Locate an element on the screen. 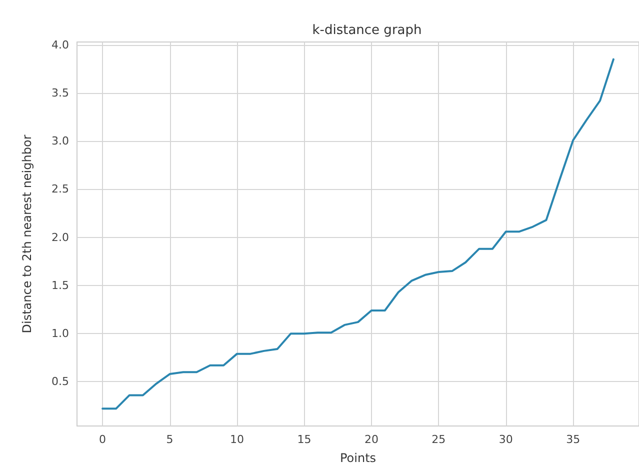  y-tick-label: 1.5 is located at coordinates (60, 285).